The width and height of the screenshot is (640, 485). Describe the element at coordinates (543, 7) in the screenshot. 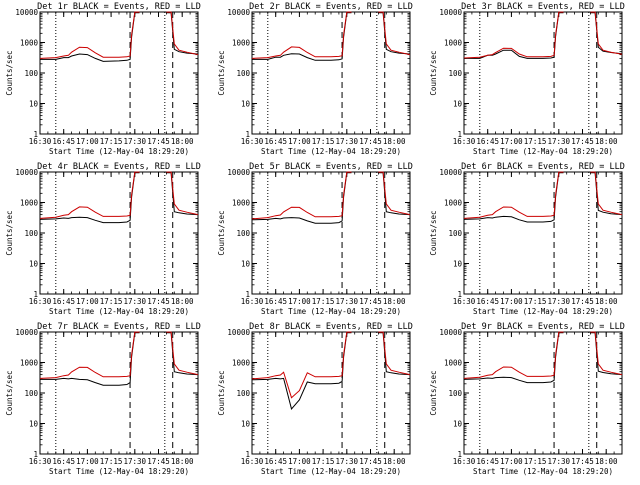

I see `chart-title: Det 3r BLACK = Events, RED = LLD` at that location.